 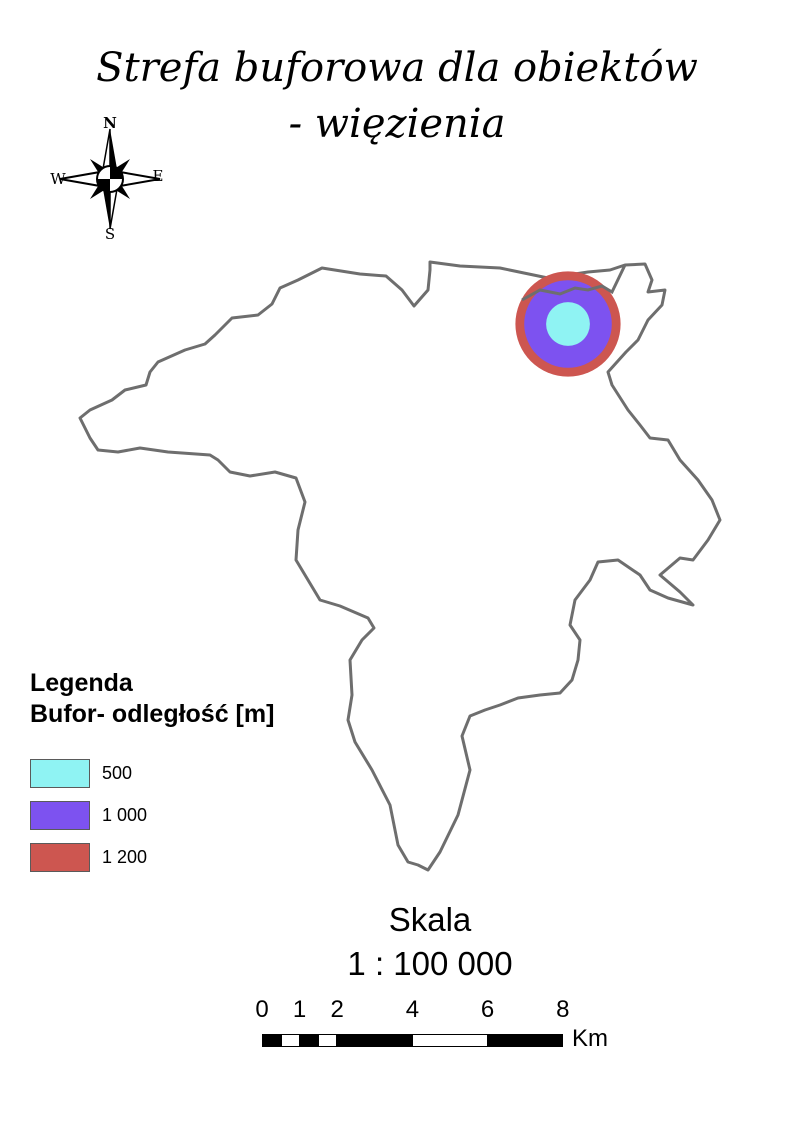 What do you see at coordinates (430, 963) in the screenshot?
I see `scale-ratio: 1 : 100 000` at bounding box center [430, 963].